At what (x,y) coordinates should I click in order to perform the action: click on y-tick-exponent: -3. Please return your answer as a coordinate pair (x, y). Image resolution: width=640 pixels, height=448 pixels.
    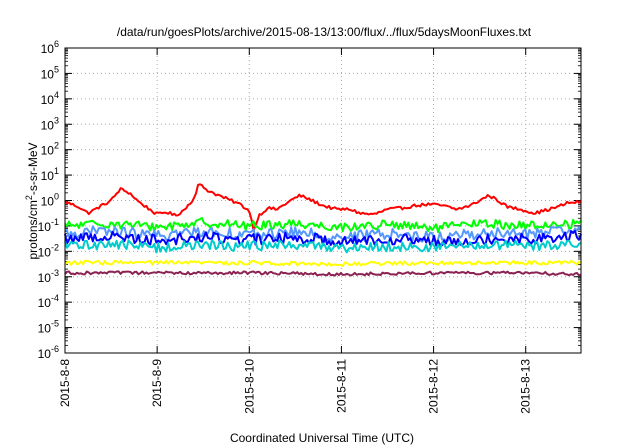
    Looking at the image, I should click on (55, 273).